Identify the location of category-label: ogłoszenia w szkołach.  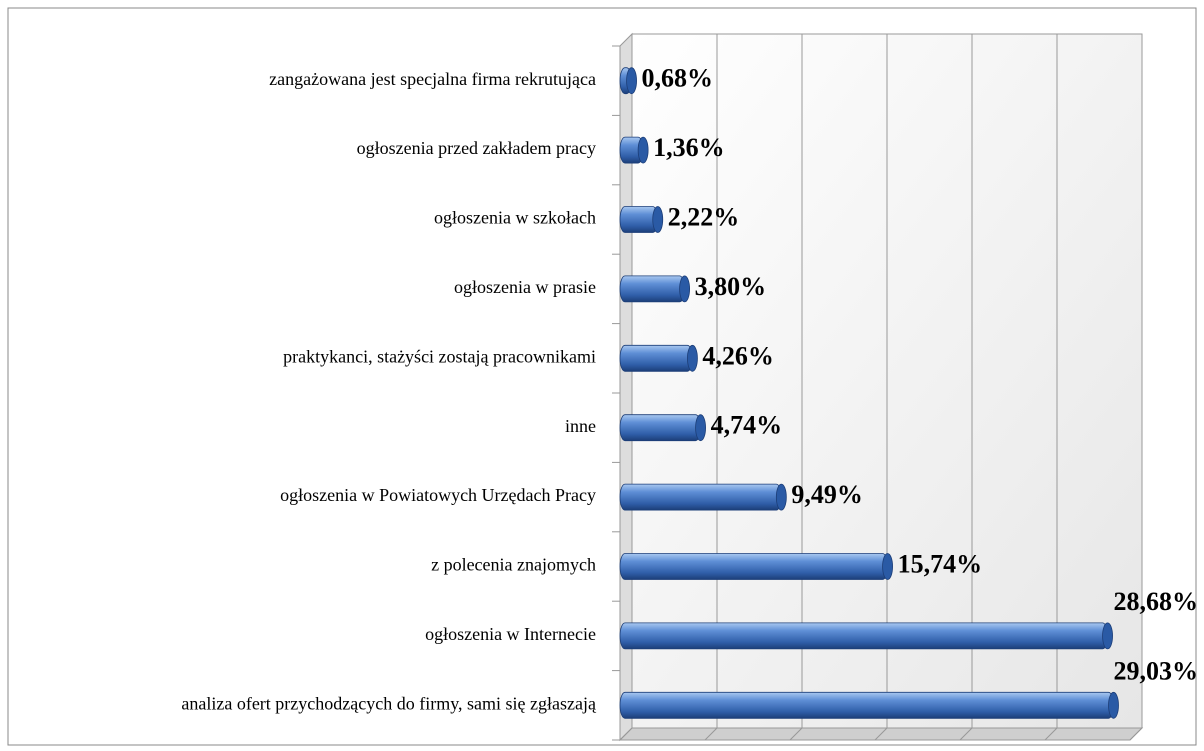
(515, 218).